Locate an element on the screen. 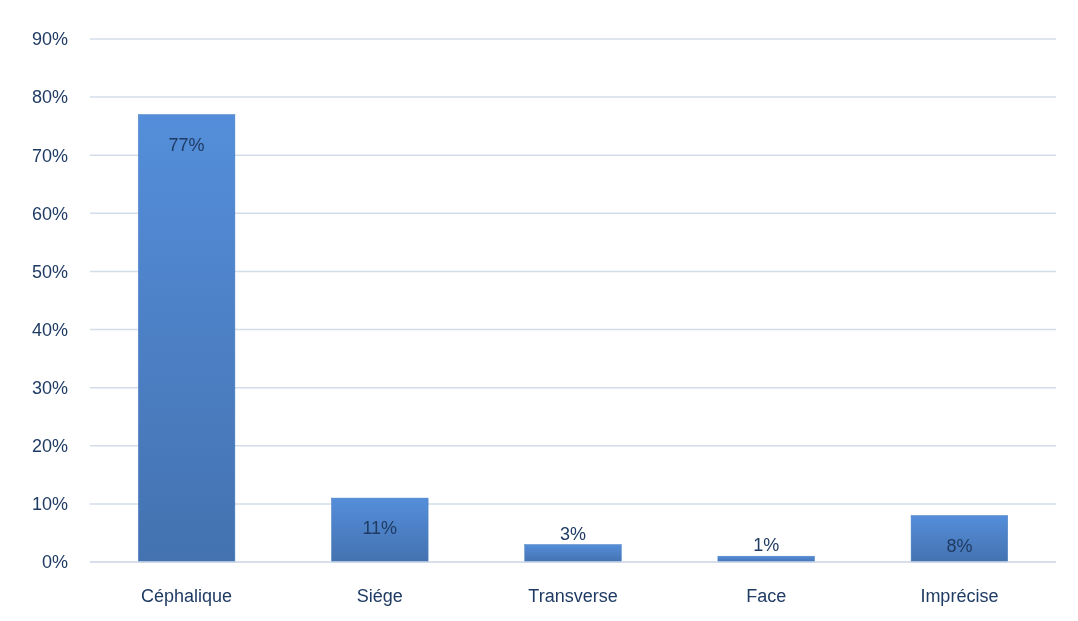 The height and width of the screenshot is (621, 1078). x-tick-label: Céphalique is located at coordinates (187, 596).